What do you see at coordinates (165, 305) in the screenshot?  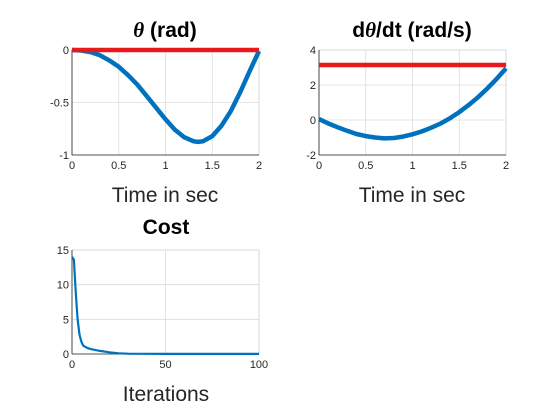 I see `cost-line` at bounding box center [165, 305].